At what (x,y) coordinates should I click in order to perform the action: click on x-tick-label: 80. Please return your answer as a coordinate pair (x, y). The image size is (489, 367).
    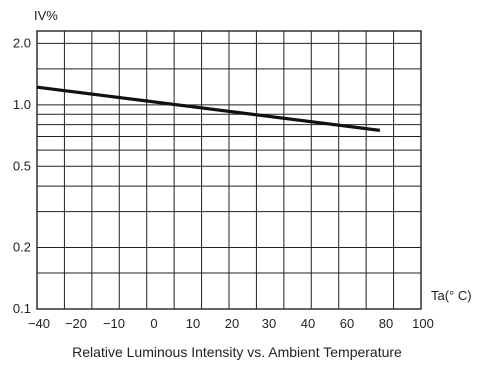
    Looking at the image, I should click on (386, 323).